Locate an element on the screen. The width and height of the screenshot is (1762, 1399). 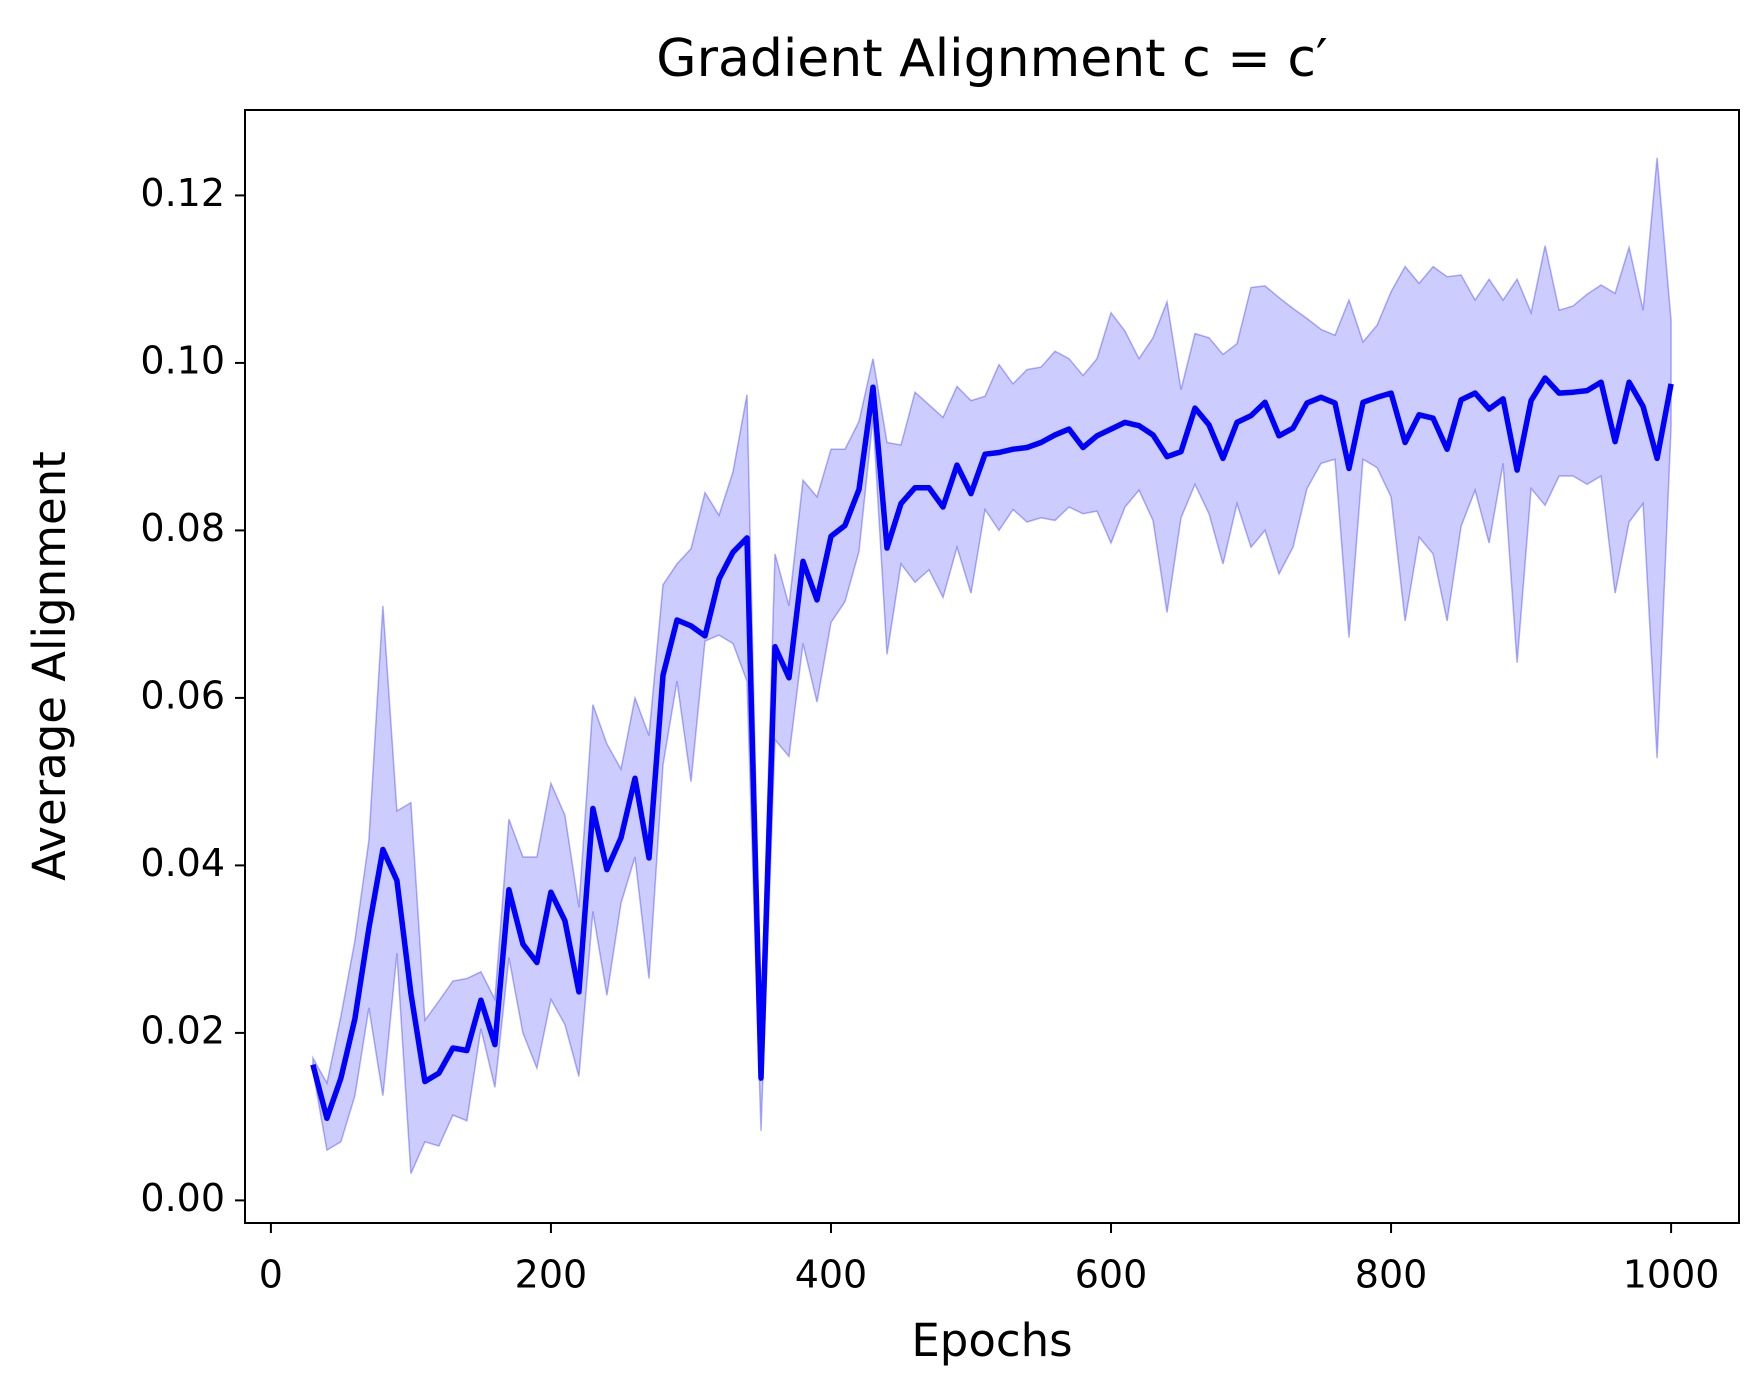
y-tick-label: 0.08 is located at coordinates (182, 528).